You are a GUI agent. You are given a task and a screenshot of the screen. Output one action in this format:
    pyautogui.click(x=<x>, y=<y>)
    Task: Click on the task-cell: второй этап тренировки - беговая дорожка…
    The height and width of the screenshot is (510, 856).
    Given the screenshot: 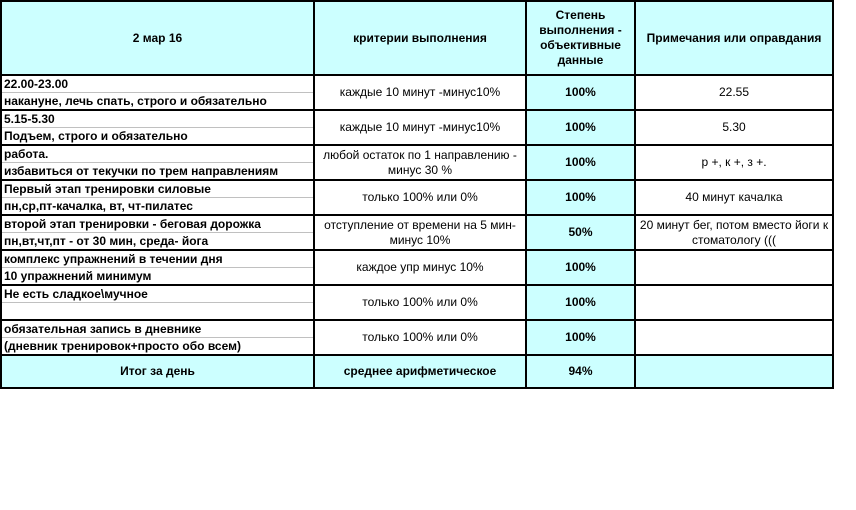 What is the action you would take?
    pyautogui.click(x=157, y=232)
    